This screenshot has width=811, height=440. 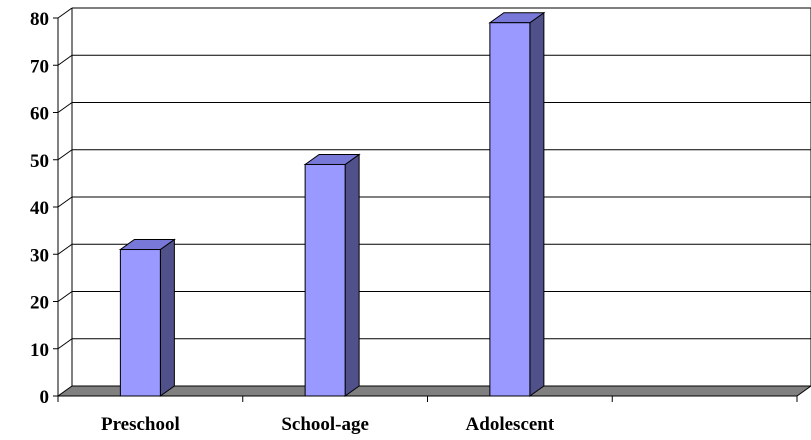 I want to click on x-category-label: Adolescent, so click(x=510, y=424).